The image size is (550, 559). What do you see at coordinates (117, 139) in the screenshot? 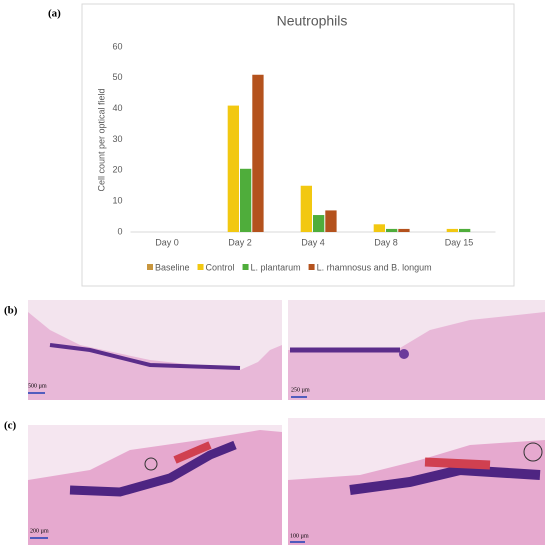
I see `y-tick-label: 30` at bounding box center [117, 139].